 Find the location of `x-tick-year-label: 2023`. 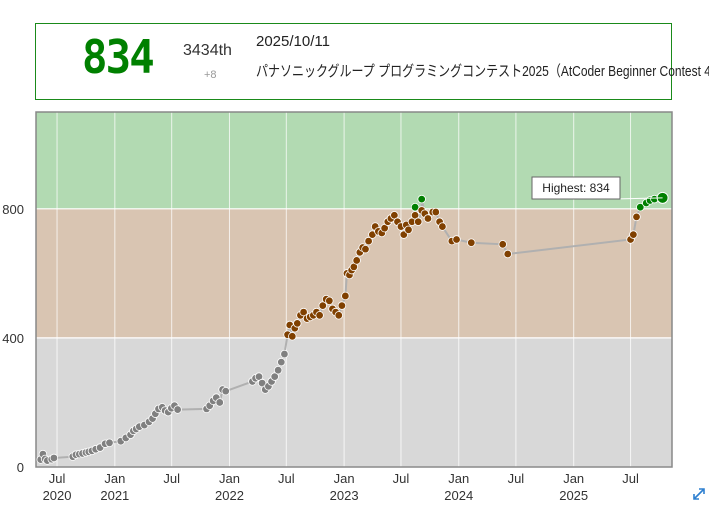

x-tick-year-label: 2023 is located at coordinates (344, 495).